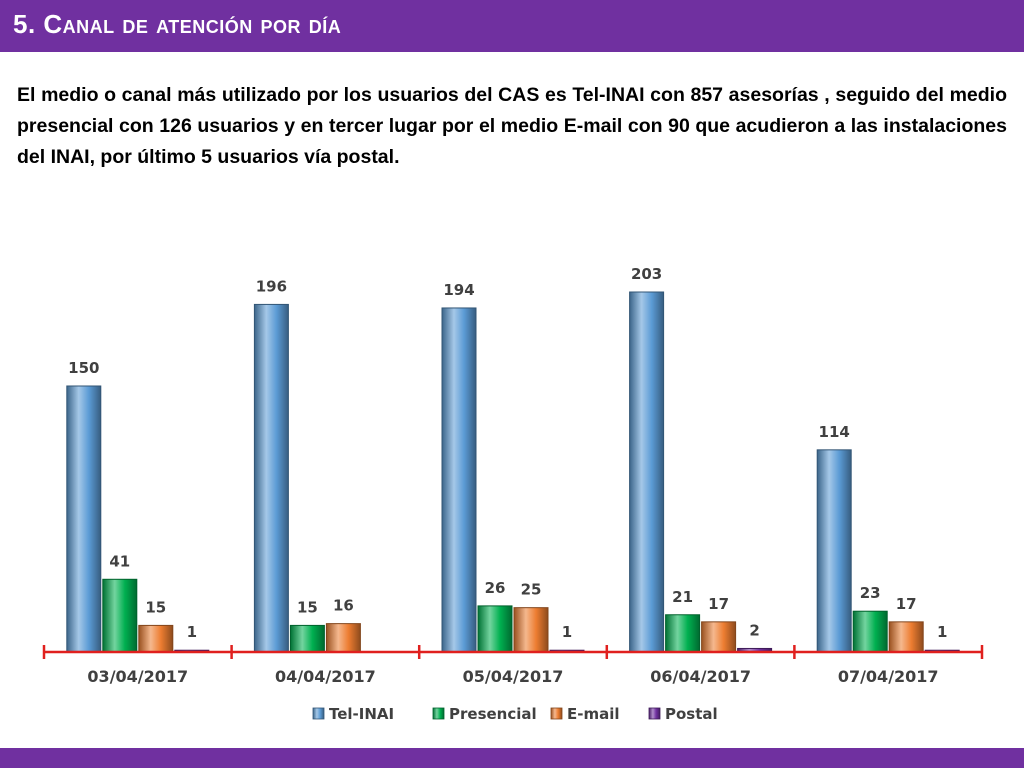 This screenshot has width=1024, height=768. What do you see at coordinates (531, 590) in the screenshot?
I see `data-label: 25` at bounding box center [531, 590].